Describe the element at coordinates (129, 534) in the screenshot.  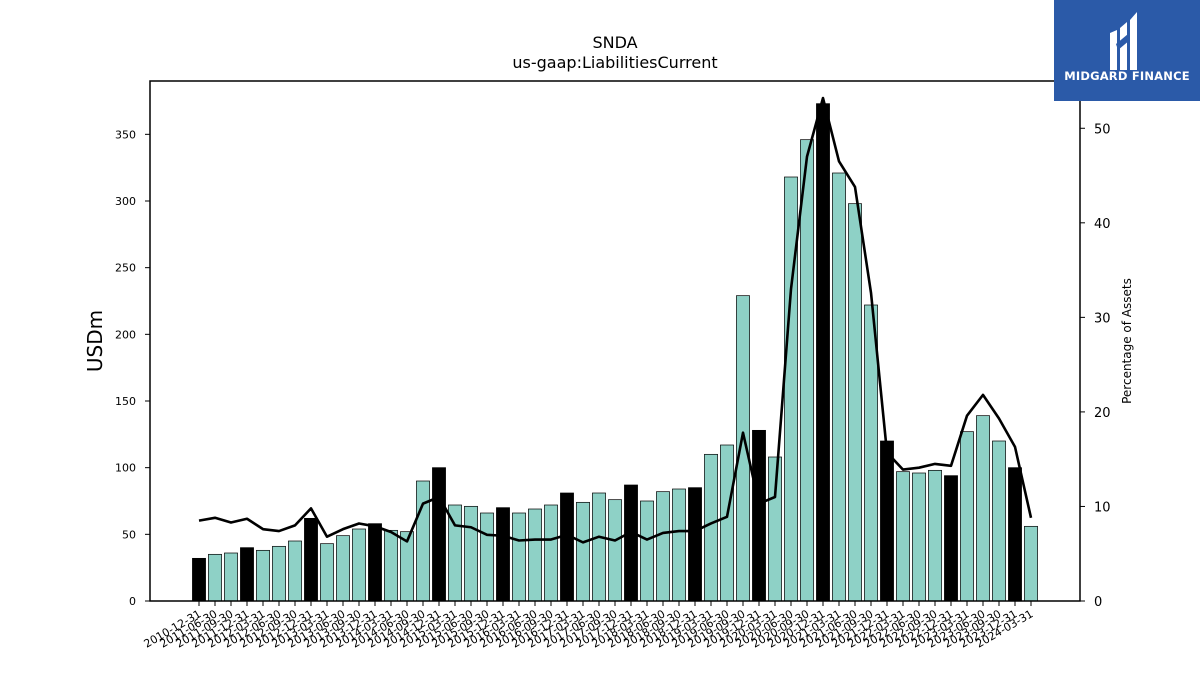
I see `y-tick-label: 50` at that location.